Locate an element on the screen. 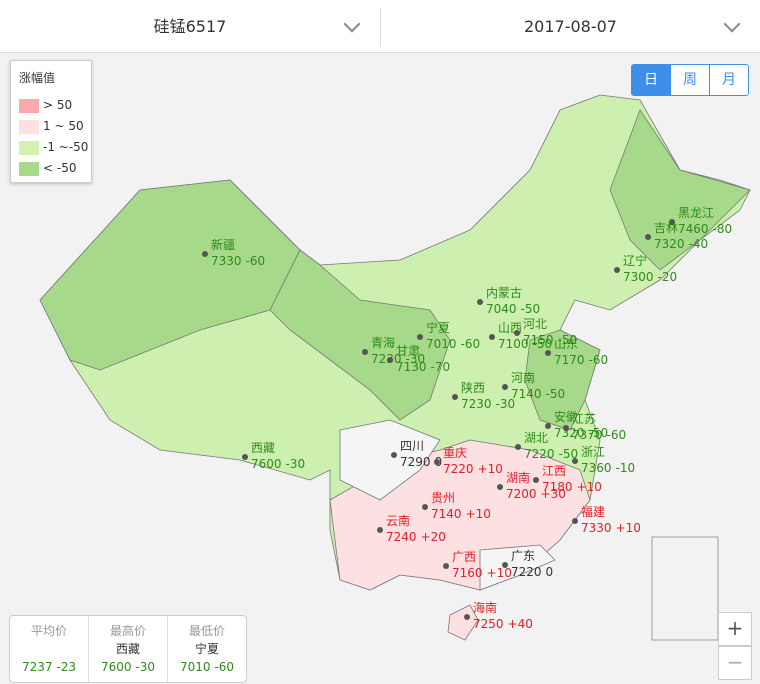 The height and width of the screenshot is (684, 760). legend-item: 1 ~ 50 is located at coordinates (51, 126).